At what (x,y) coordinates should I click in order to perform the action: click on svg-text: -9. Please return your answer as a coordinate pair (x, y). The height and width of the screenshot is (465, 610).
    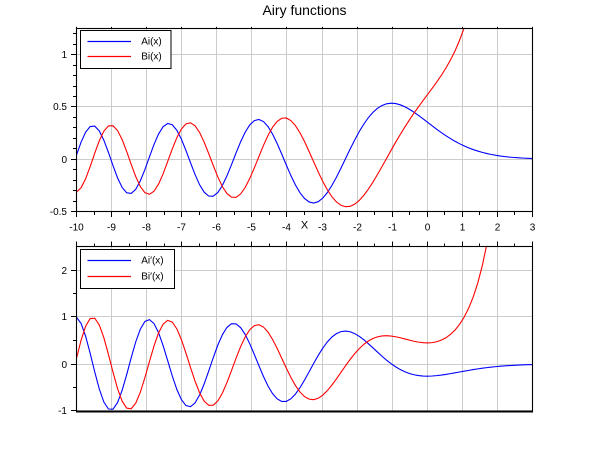
    Looking at the image, I should click on (111, 228).